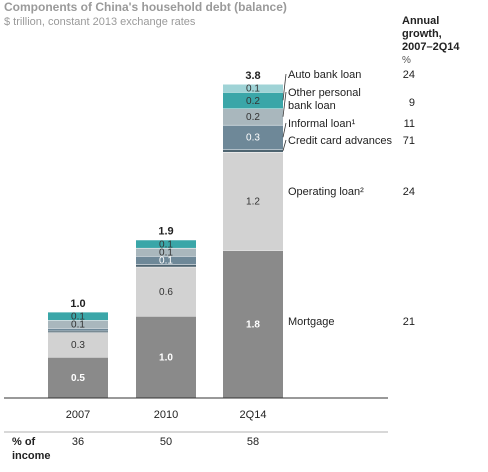 Image resolution: width=488 pixels, height=472 pixels. What do you see at coordinates (252, 76) in the screenshot?
I see `bar-total-label: 3.8` at bounding box center [252, 76].